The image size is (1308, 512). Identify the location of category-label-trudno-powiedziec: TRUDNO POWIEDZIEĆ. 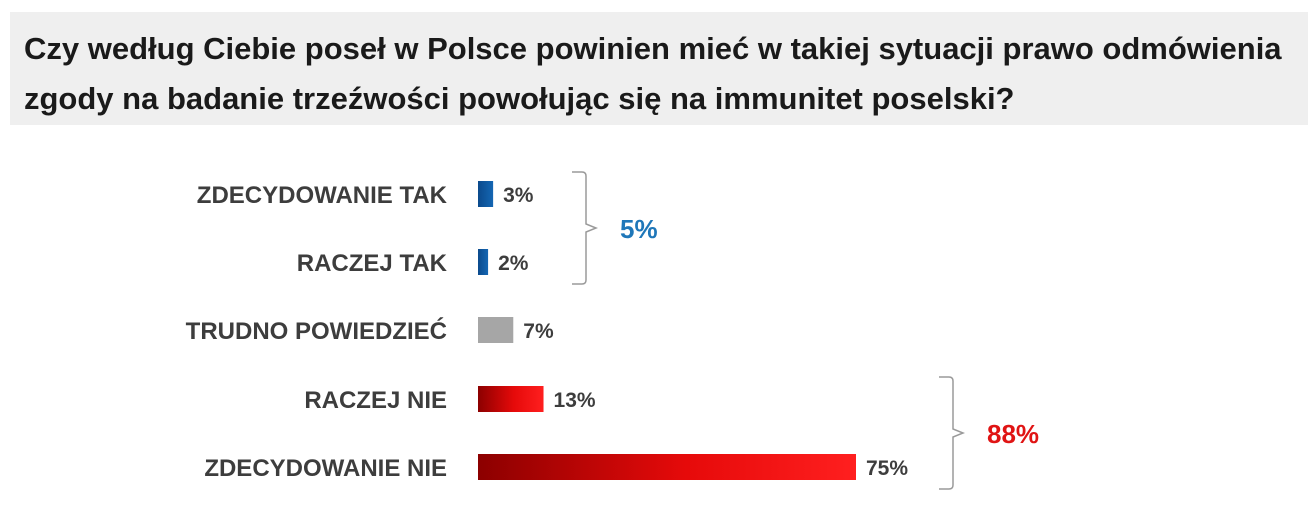
(316, 331).